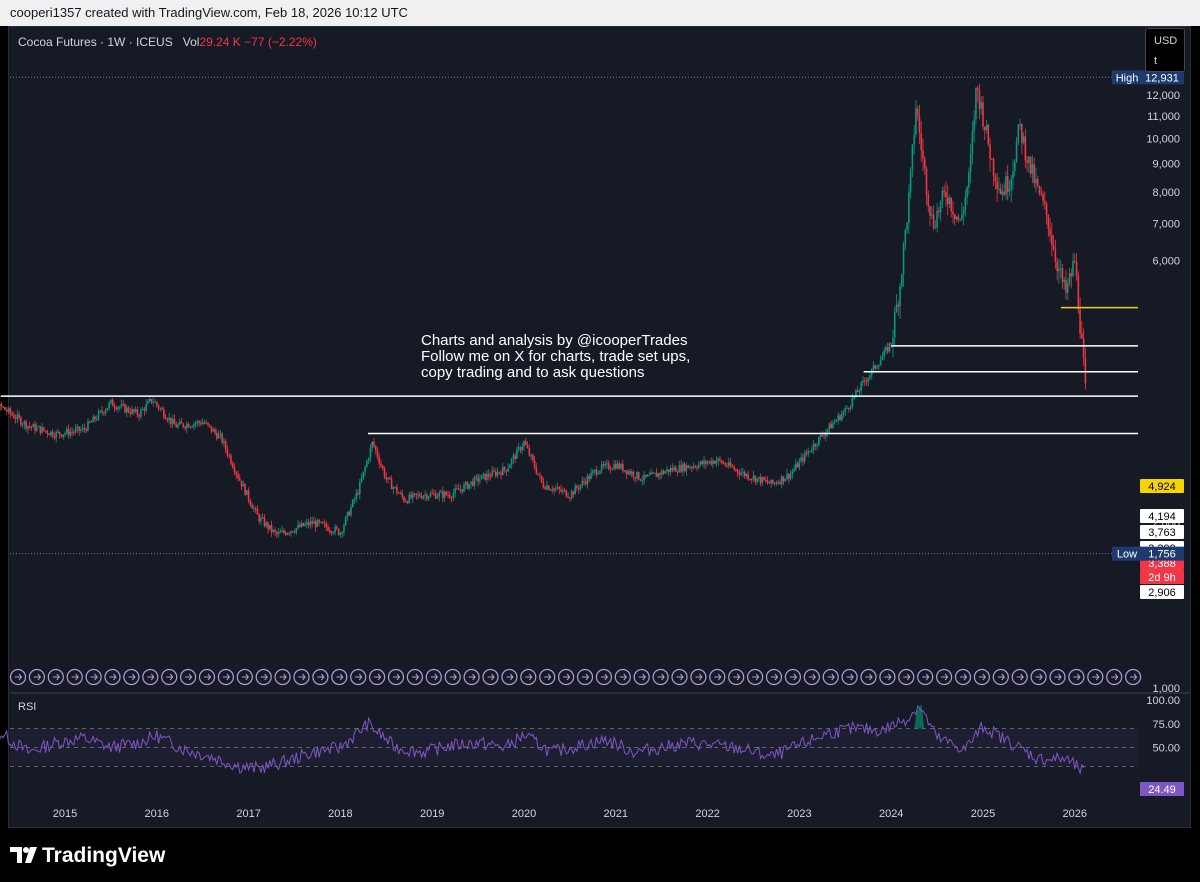  What do you see at coordinates (799, 814) in the screenshot?
I see `x-tick-label: 2023` at bounding box center [799, 814].